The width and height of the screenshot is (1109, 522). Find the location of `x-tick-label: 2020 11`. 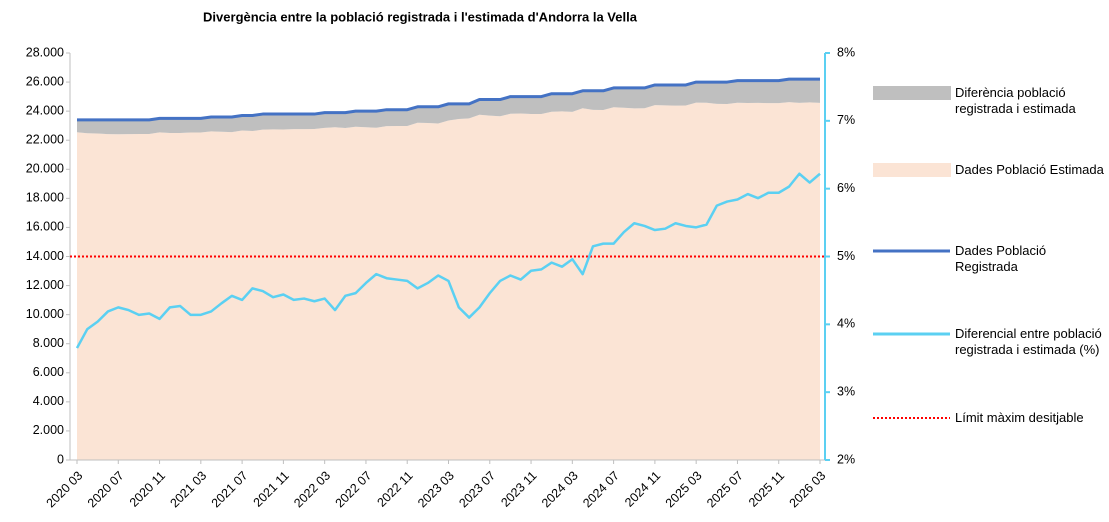

x-tick-label: 2020 11 is located at coordinates (147, 489).